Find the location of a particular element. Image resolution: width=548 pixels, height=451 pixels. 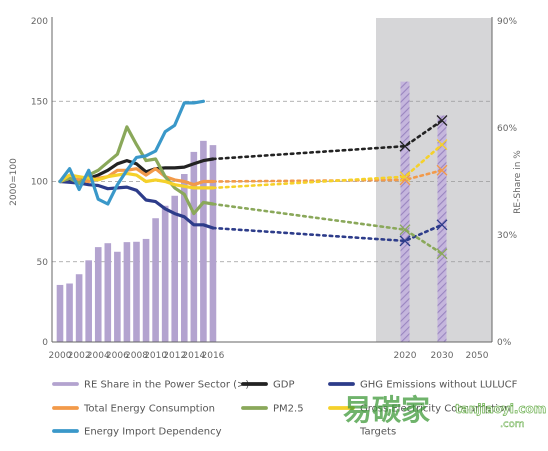

re-share-bar-2004 is located at coordinates (98, 294).